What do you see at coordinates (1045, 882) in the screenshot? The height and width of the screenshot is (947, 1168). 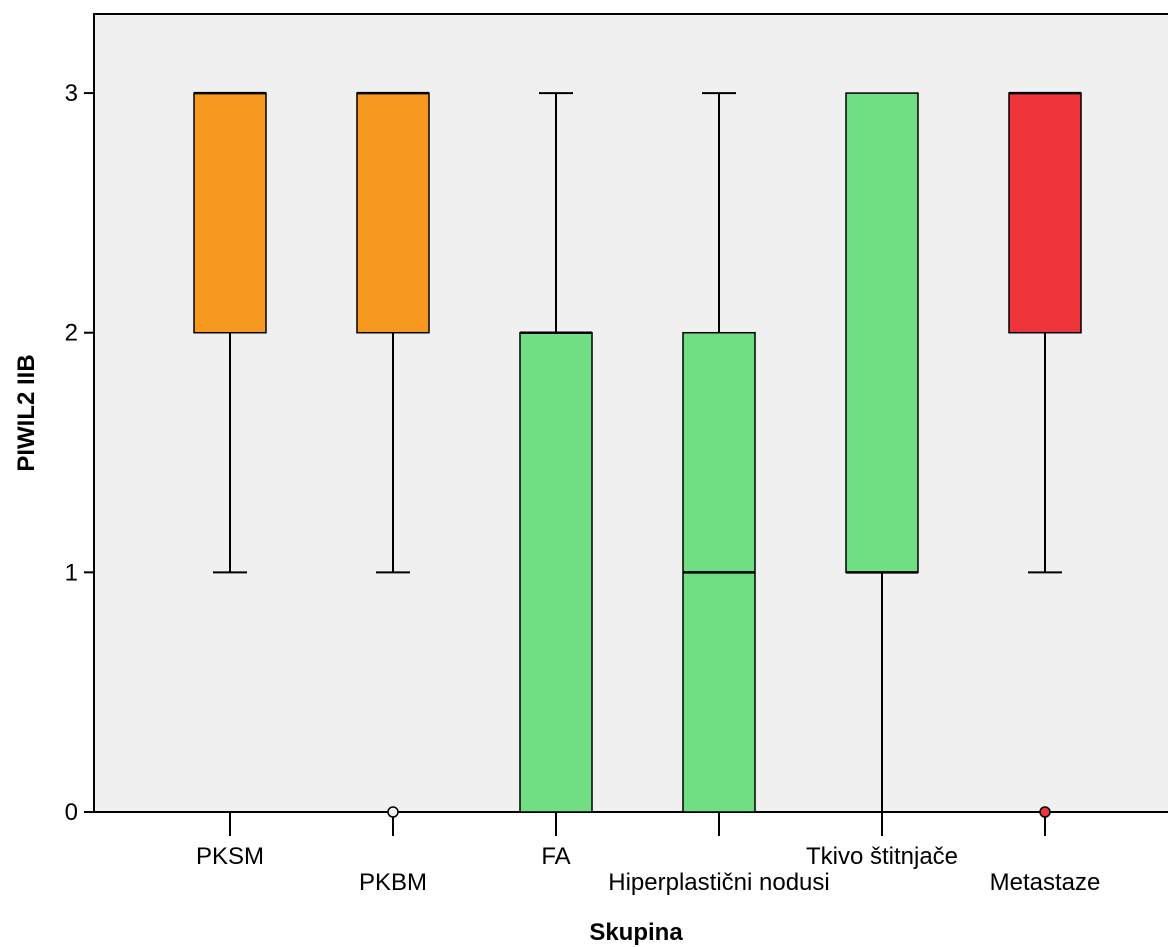 I see `x-tick-label: Metastaze` at bounding box center [1045, 882].